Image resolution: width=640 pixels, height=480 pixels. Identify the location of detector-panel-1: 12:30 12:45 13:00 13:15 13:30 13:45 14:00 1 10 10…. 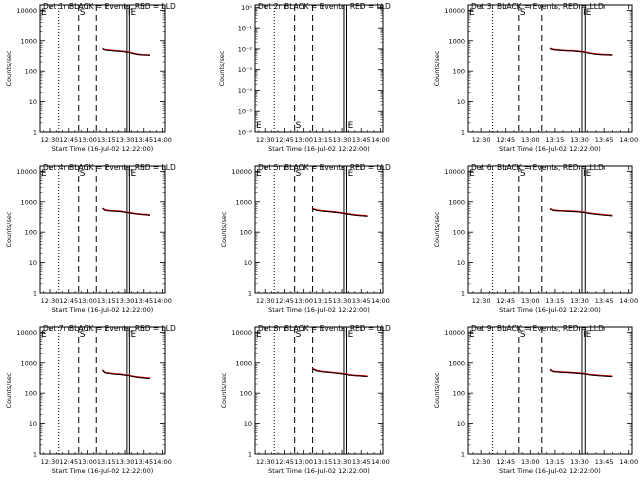
(90, 77).